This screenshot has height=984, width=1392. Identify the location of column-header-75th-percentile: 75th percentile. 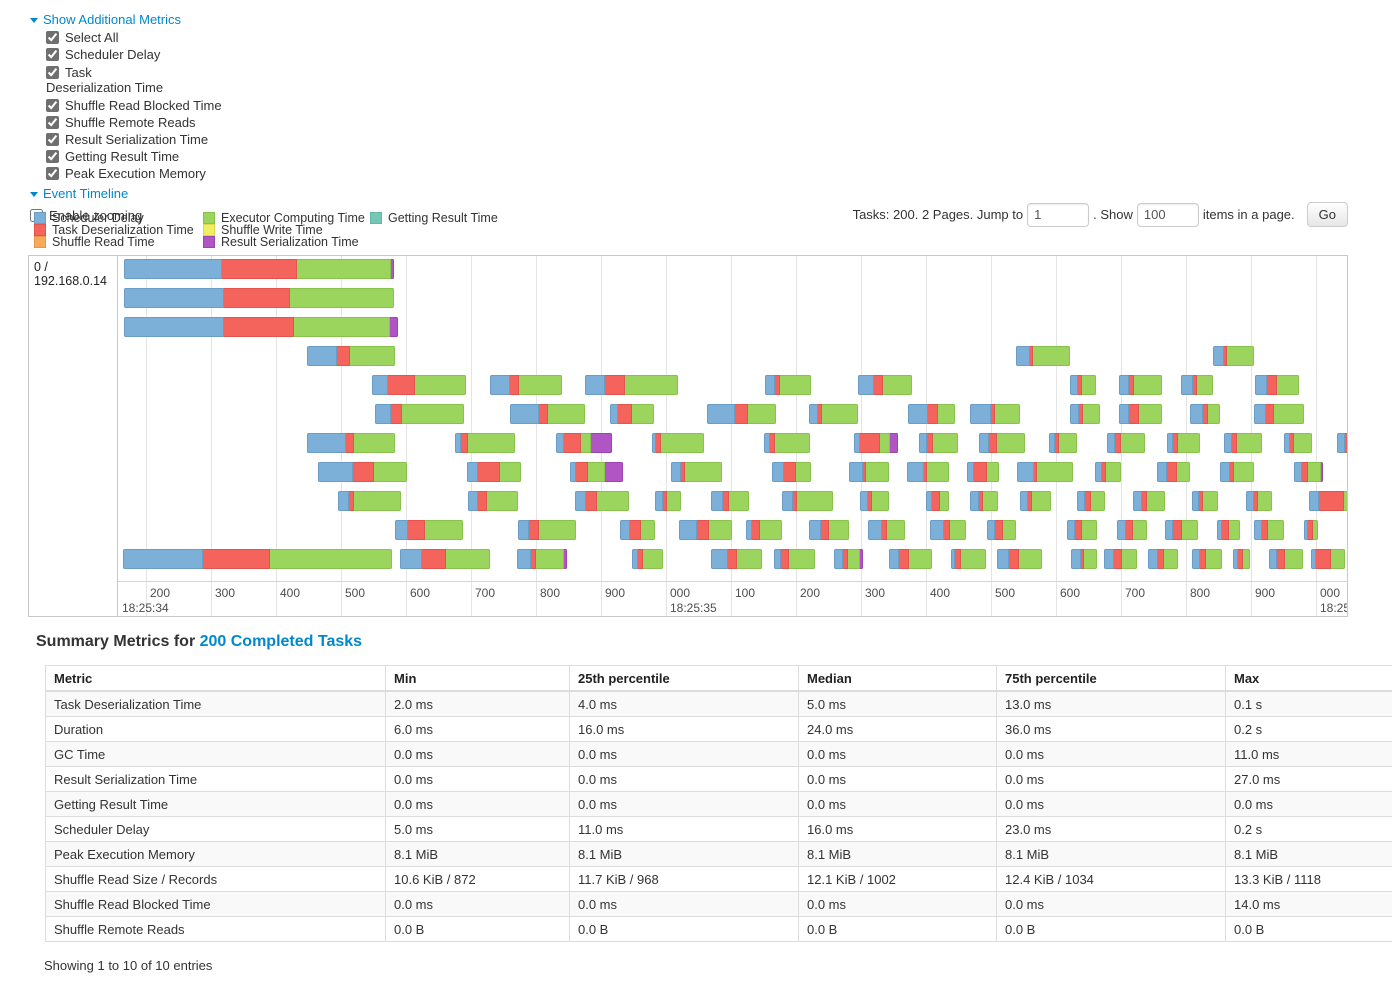
(1111, 678).